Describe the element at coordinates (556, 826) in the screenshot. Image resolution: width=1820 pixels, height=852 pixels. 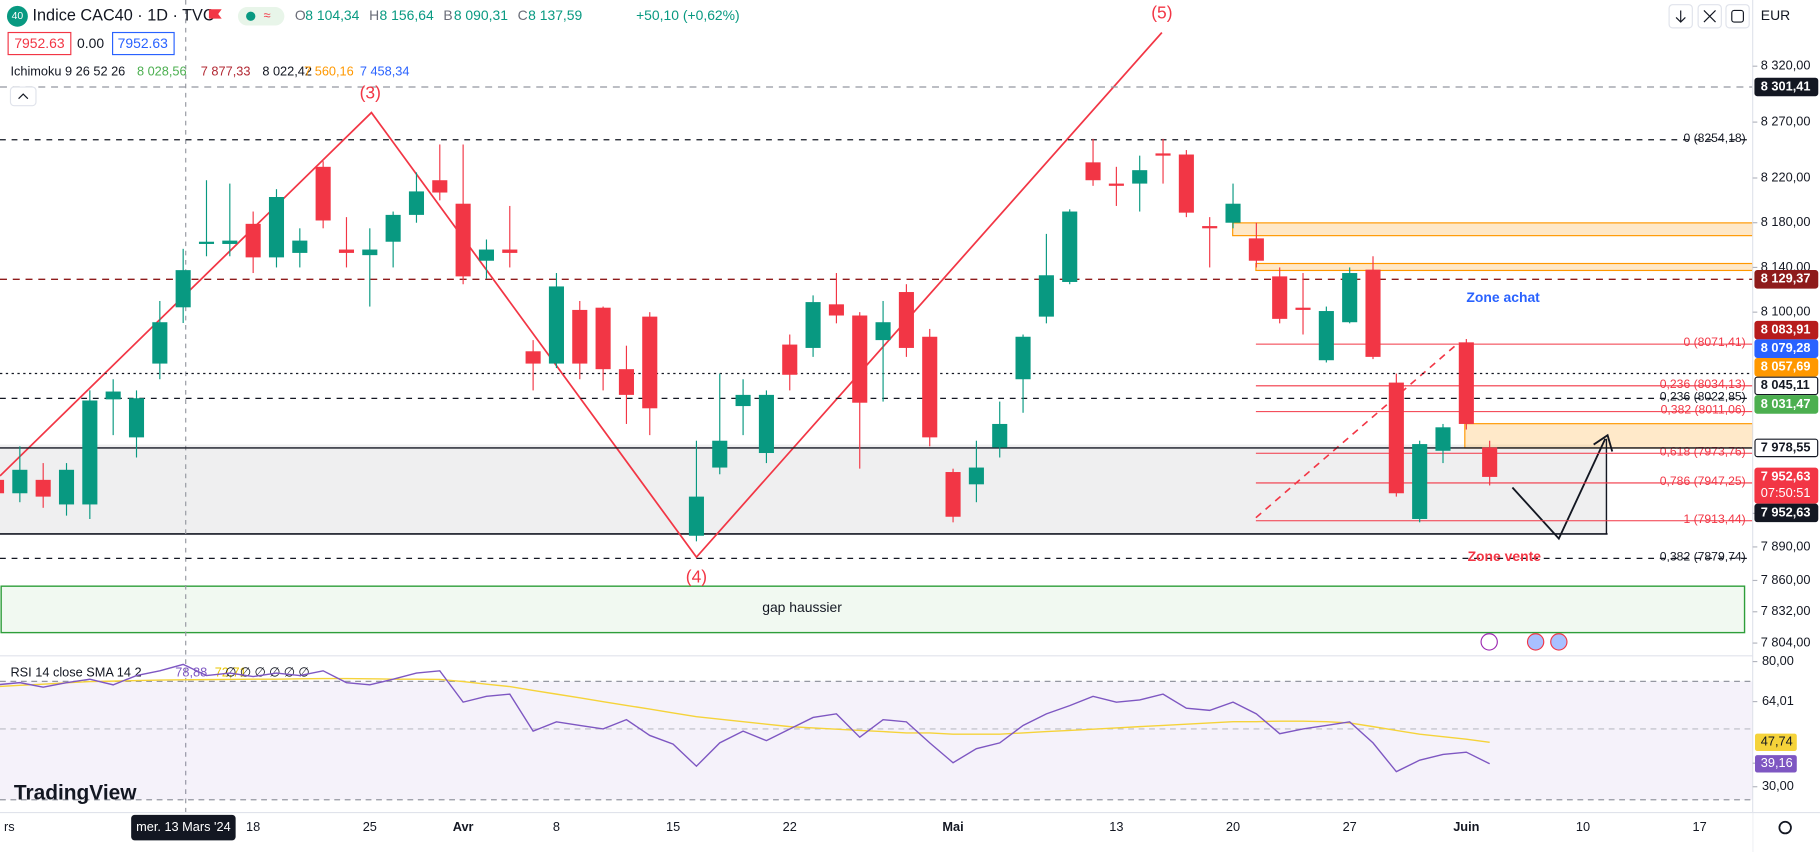
I see `x-tick-label: 8` at that location.